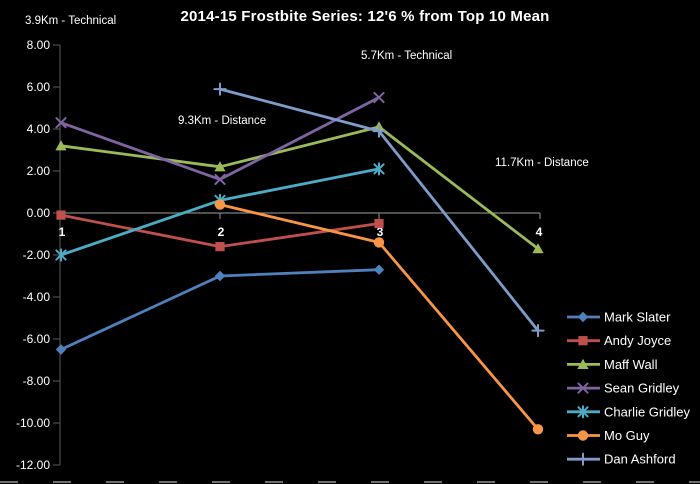 This screenshot has height=484, width=700. I want to click on legend-label: Maff Wall, so click(631, 364).